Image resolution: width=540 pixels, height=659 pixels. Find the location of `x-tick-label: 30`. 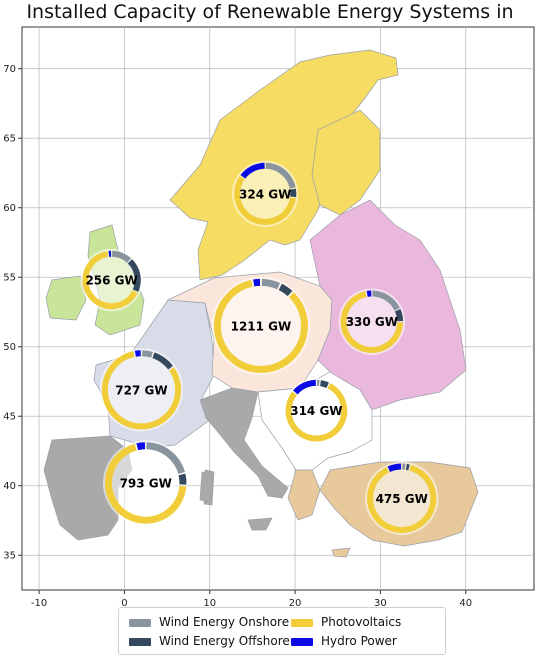

x-tick-label: 30 is located at coordinates (380, 603).